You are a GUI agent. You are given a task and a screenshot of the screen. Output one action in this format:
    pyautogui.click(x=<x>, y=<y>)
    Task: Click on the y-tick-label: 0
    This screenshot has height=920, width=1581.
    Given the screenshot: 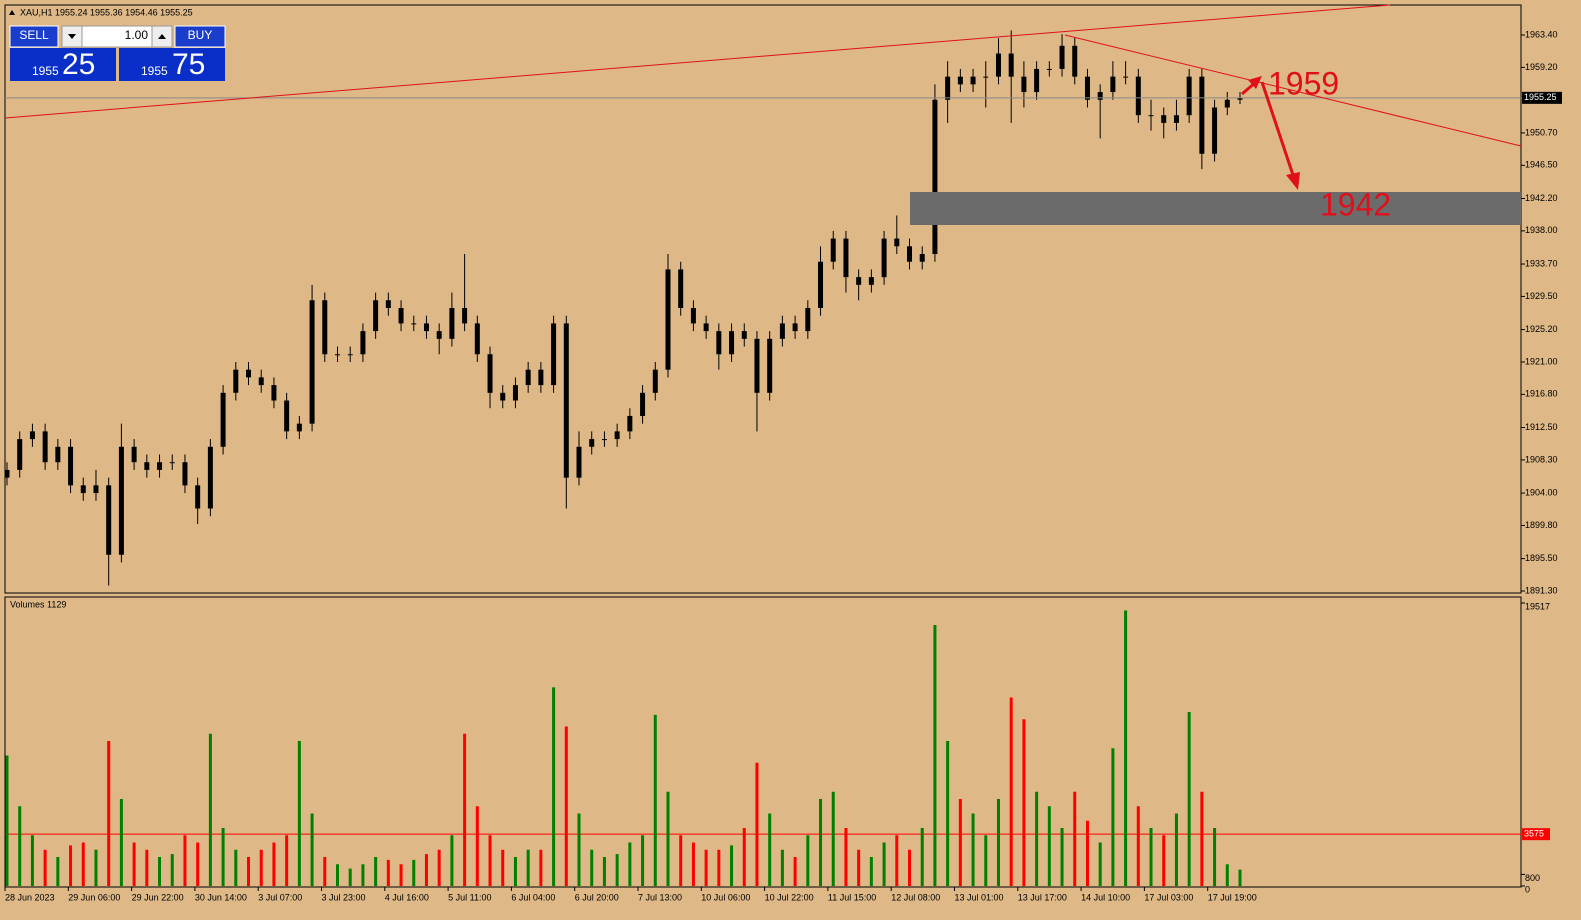 What is the action you would take?
    pyautogui.click(x=1527, y=889)
    